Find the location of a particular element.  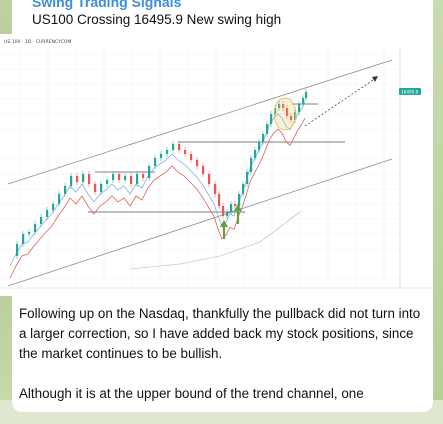

price-tag-box is located at coordinates (410, 91).